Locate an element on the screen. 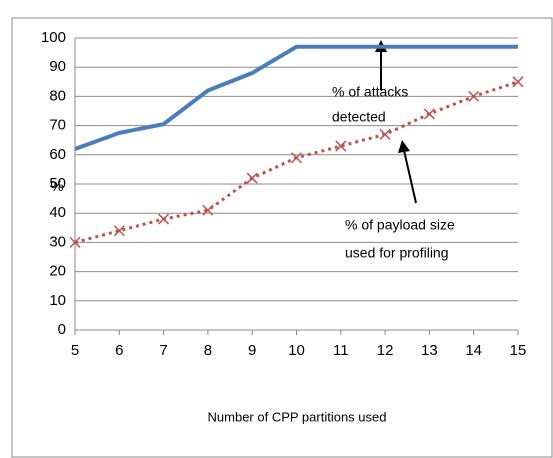  y-tick-label: 30 is located at coordinates (57, 241).